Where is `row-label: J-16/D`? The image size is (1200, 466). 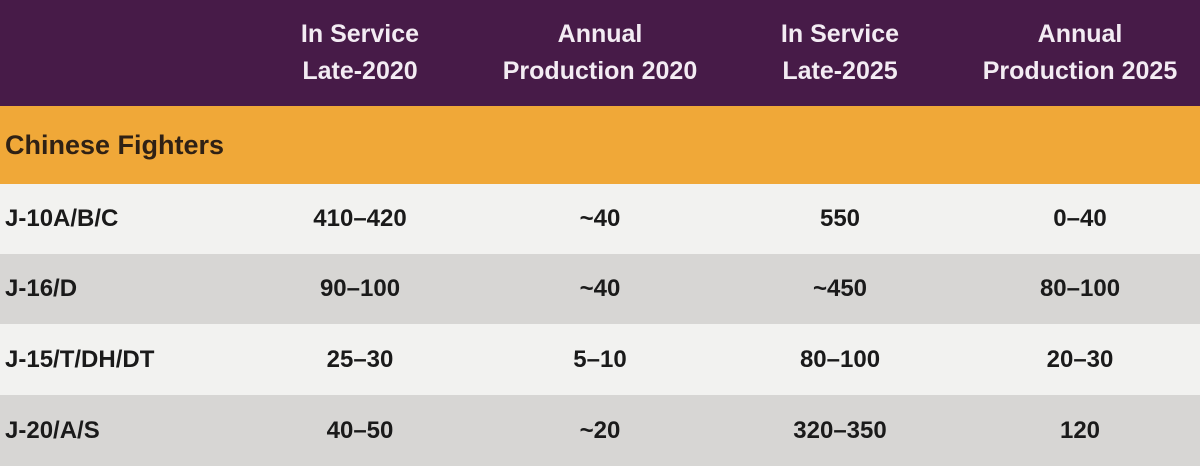 row-label: J-16/D is located at coordinates (41, 288).